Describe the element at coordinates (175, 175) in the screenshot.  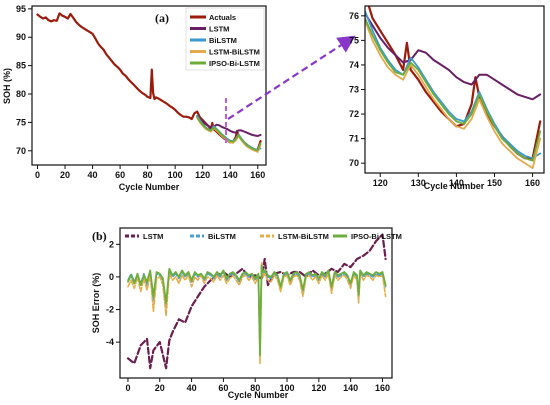
I see `panel-a-xtick-label: 100` at that location.